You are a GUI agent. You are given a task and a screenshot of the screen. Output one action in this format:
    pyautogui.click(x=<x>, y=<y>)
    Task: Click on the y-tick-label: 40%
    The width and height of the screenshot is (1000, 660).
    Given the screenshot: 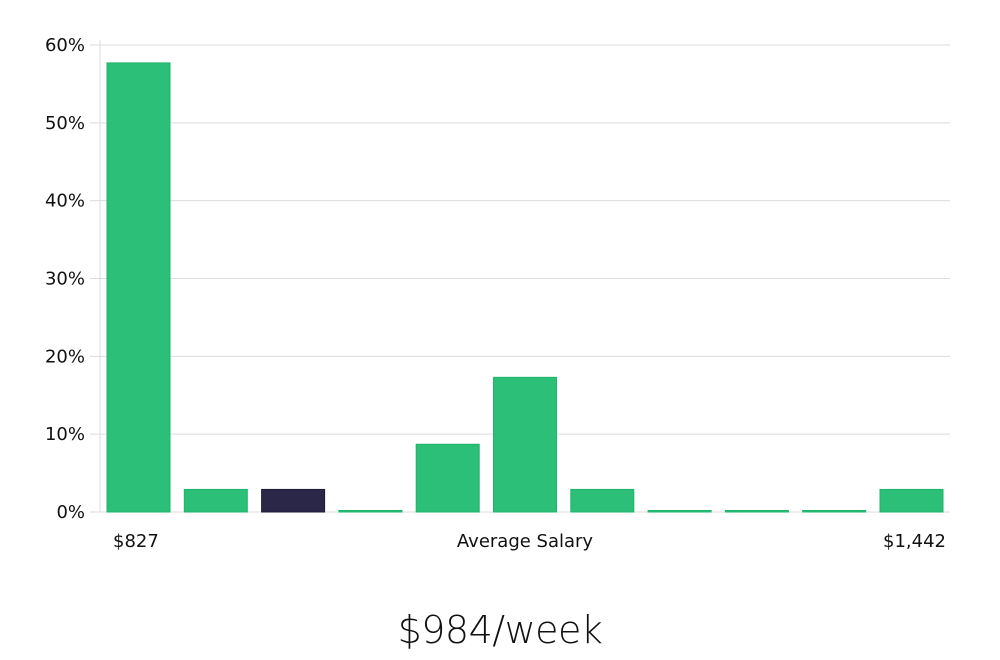 What is the action you would take?
    pyautogui.click(x=65, y=201)
    